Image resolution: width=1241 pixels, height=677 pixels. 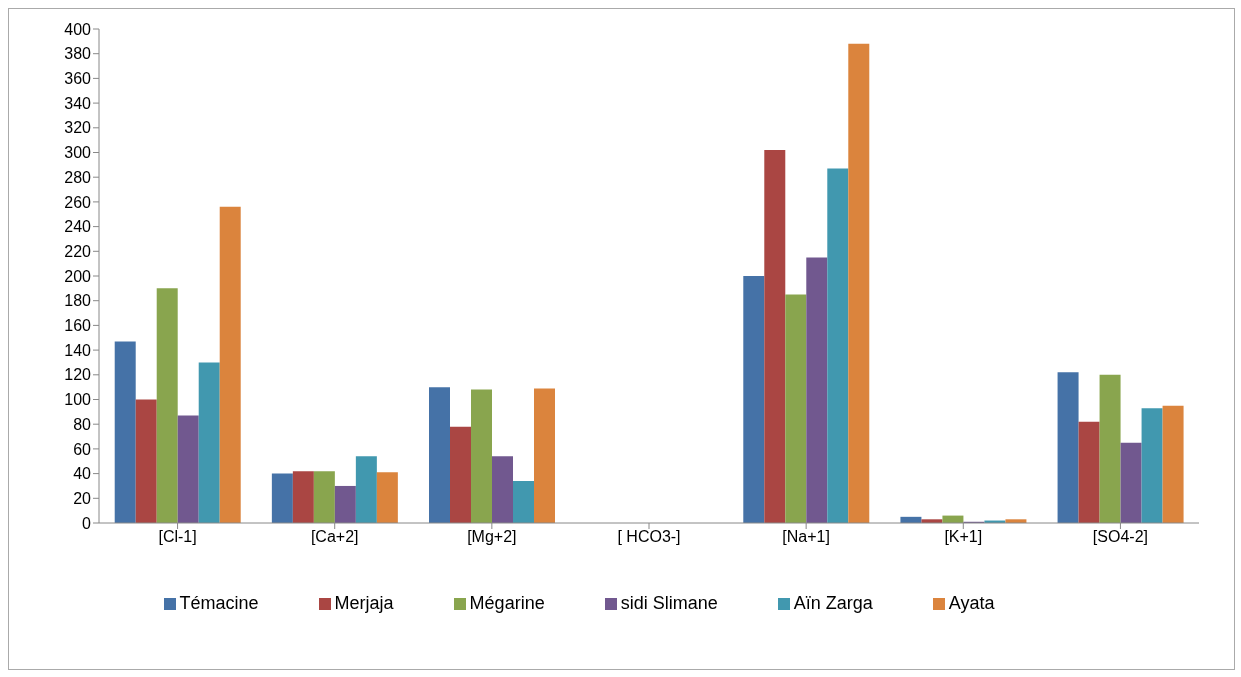 What do you see at coordinates (177, 537) in the screenshot?
I see `x-tick-label: [Cl-1]` at bounding box center [177, 537].